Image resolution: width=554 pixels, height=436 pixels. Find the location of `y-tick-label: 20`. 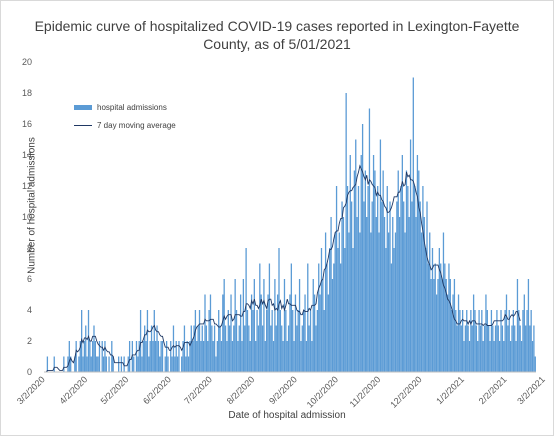

y-tick-label: 20 is located at coordinates (27, 62).